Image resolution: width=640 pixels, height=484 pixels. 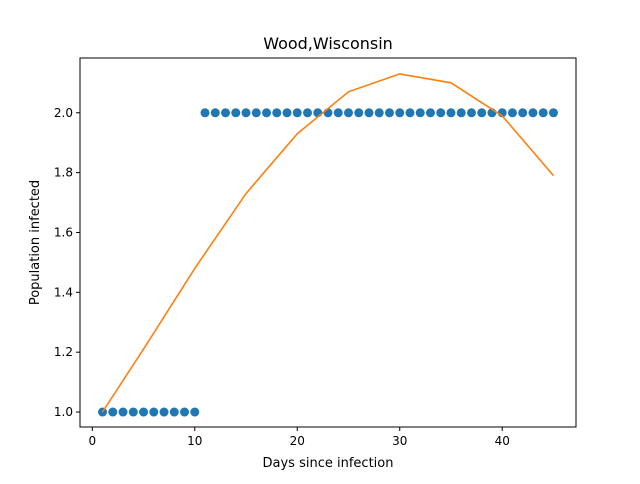 I want to click on chart-title: Wood,Wisconsin, so click(x=328, y=43).